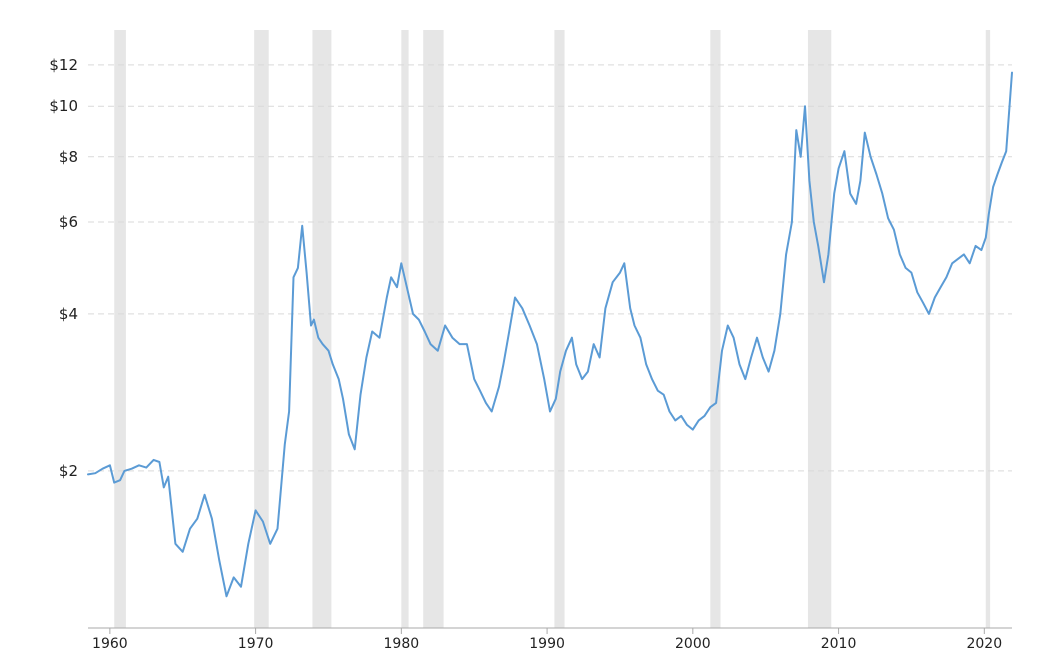  Describe the element at coordinates (68, 471) in the screenshot. I see `y-tick-label: $2` at that location.